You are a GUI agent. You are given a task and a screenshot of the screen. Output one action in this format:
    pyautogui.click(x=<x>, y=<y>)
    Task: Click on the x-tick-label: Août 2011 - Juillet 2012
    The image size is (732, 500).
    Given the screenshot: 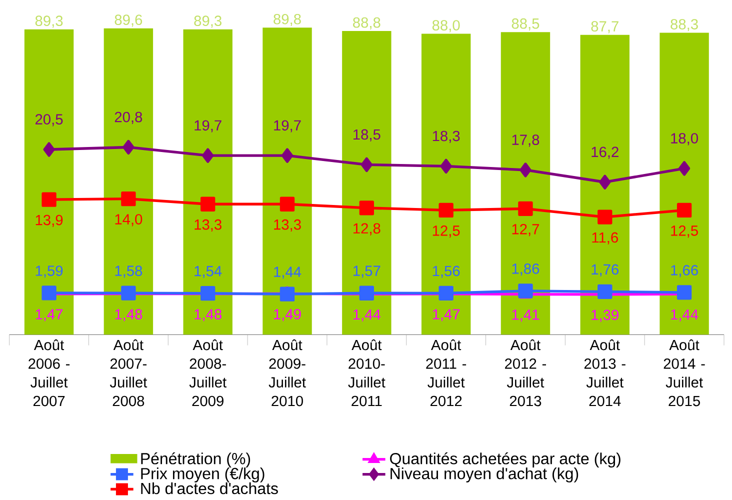 What is the action you would take?
    pyautogui.click(x=446, y=372)
    